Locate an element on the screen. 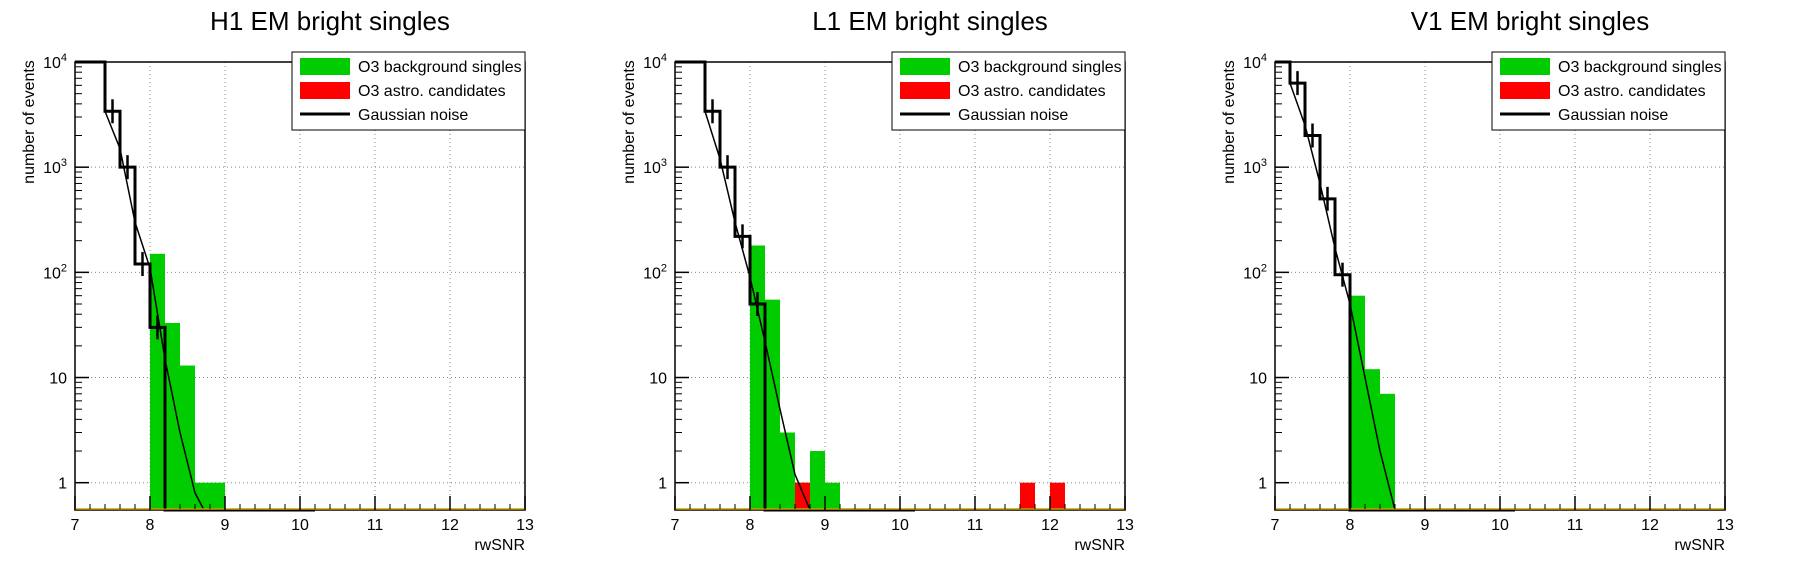 The height and width of the screenshot is (576, 1798). chart-title: V1 EM bright singles is located at coordinates (1530, 21).